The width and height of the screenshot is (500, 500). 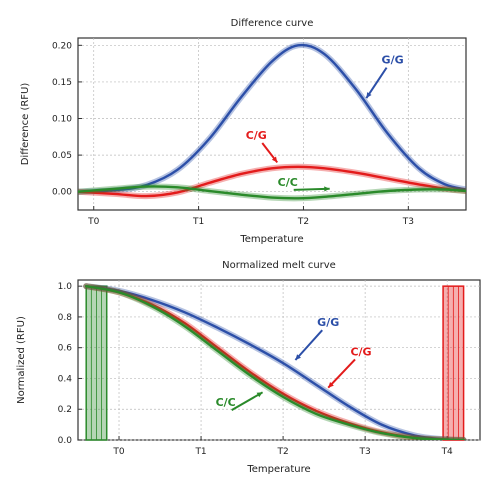 I want to click on y-tick-label: 1.0, so click(x=65, y=287).